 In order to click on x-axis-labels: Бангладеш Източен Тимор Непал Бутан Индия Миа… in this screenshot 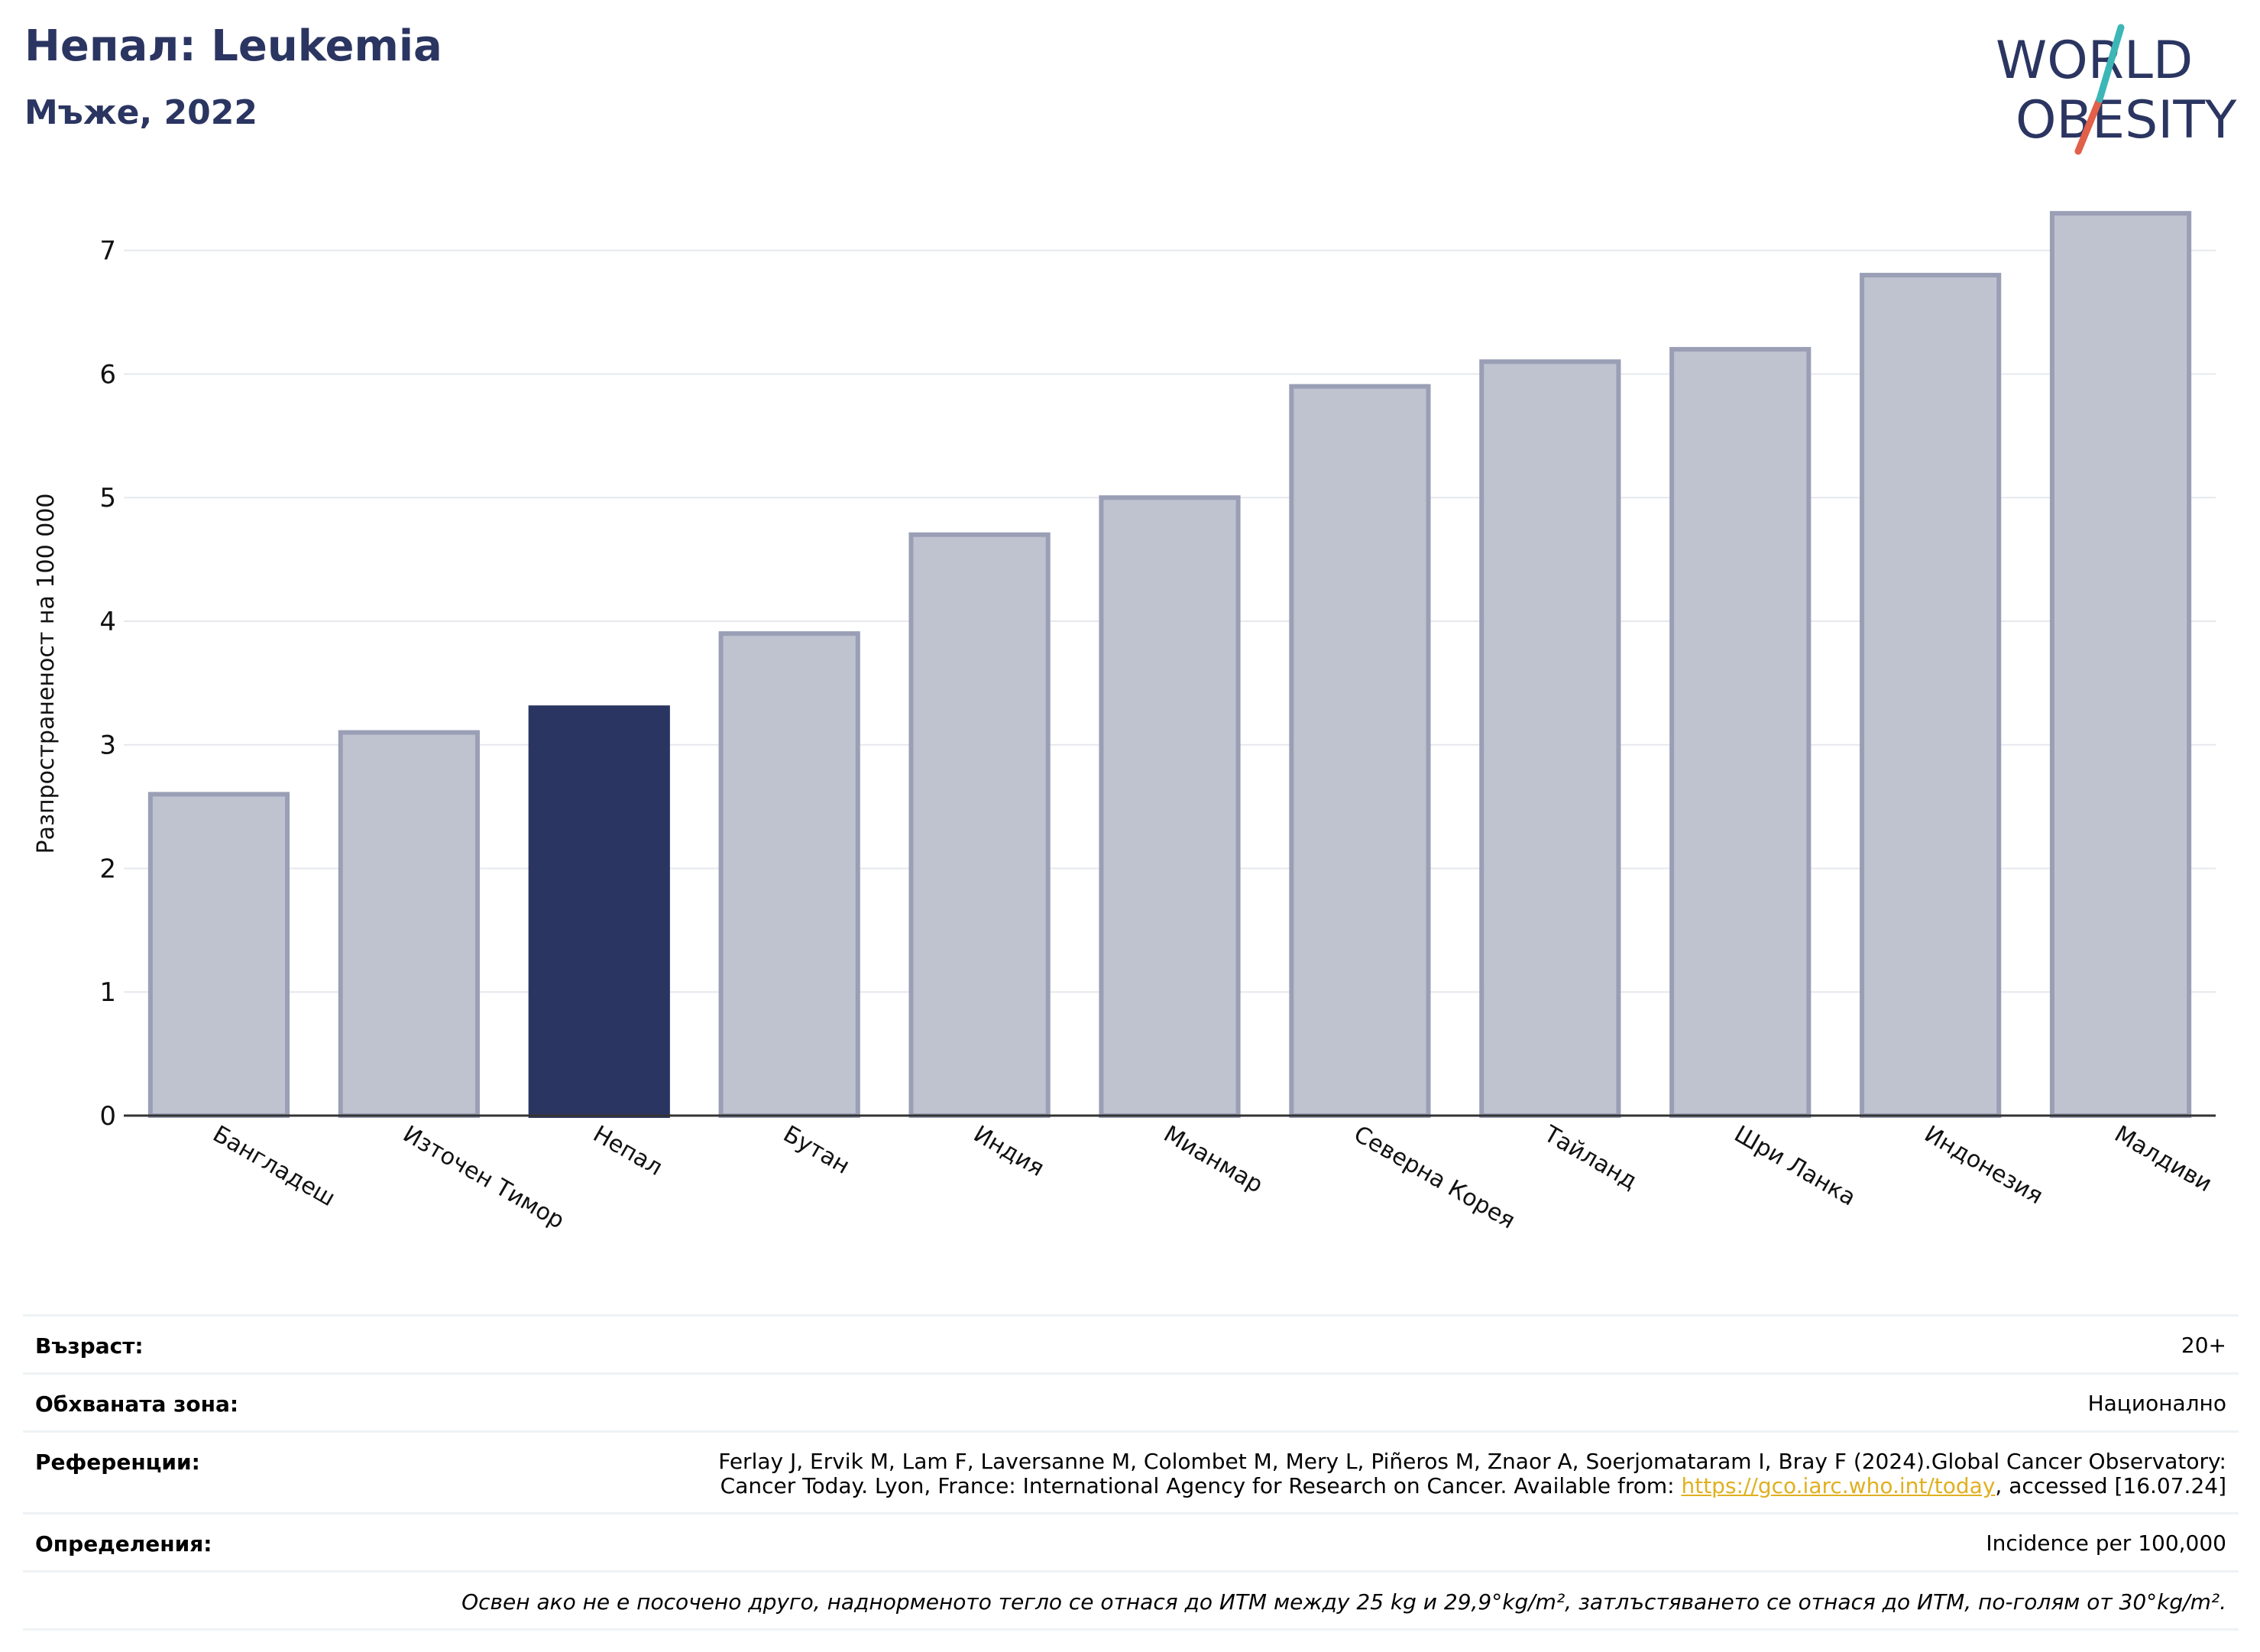, I will do `click(1212, 1177)`.